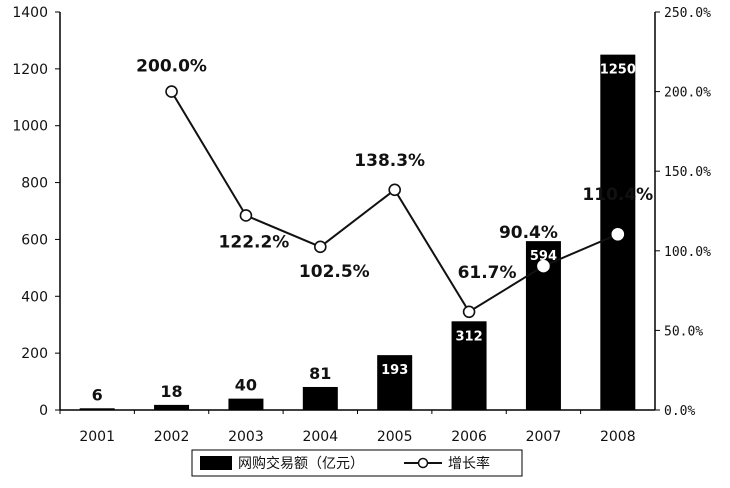  What do you see at coordinates (487, 273) in the screenshot?
I see `growth-rate-label: 61.7%` at bounding box center [487, 273].